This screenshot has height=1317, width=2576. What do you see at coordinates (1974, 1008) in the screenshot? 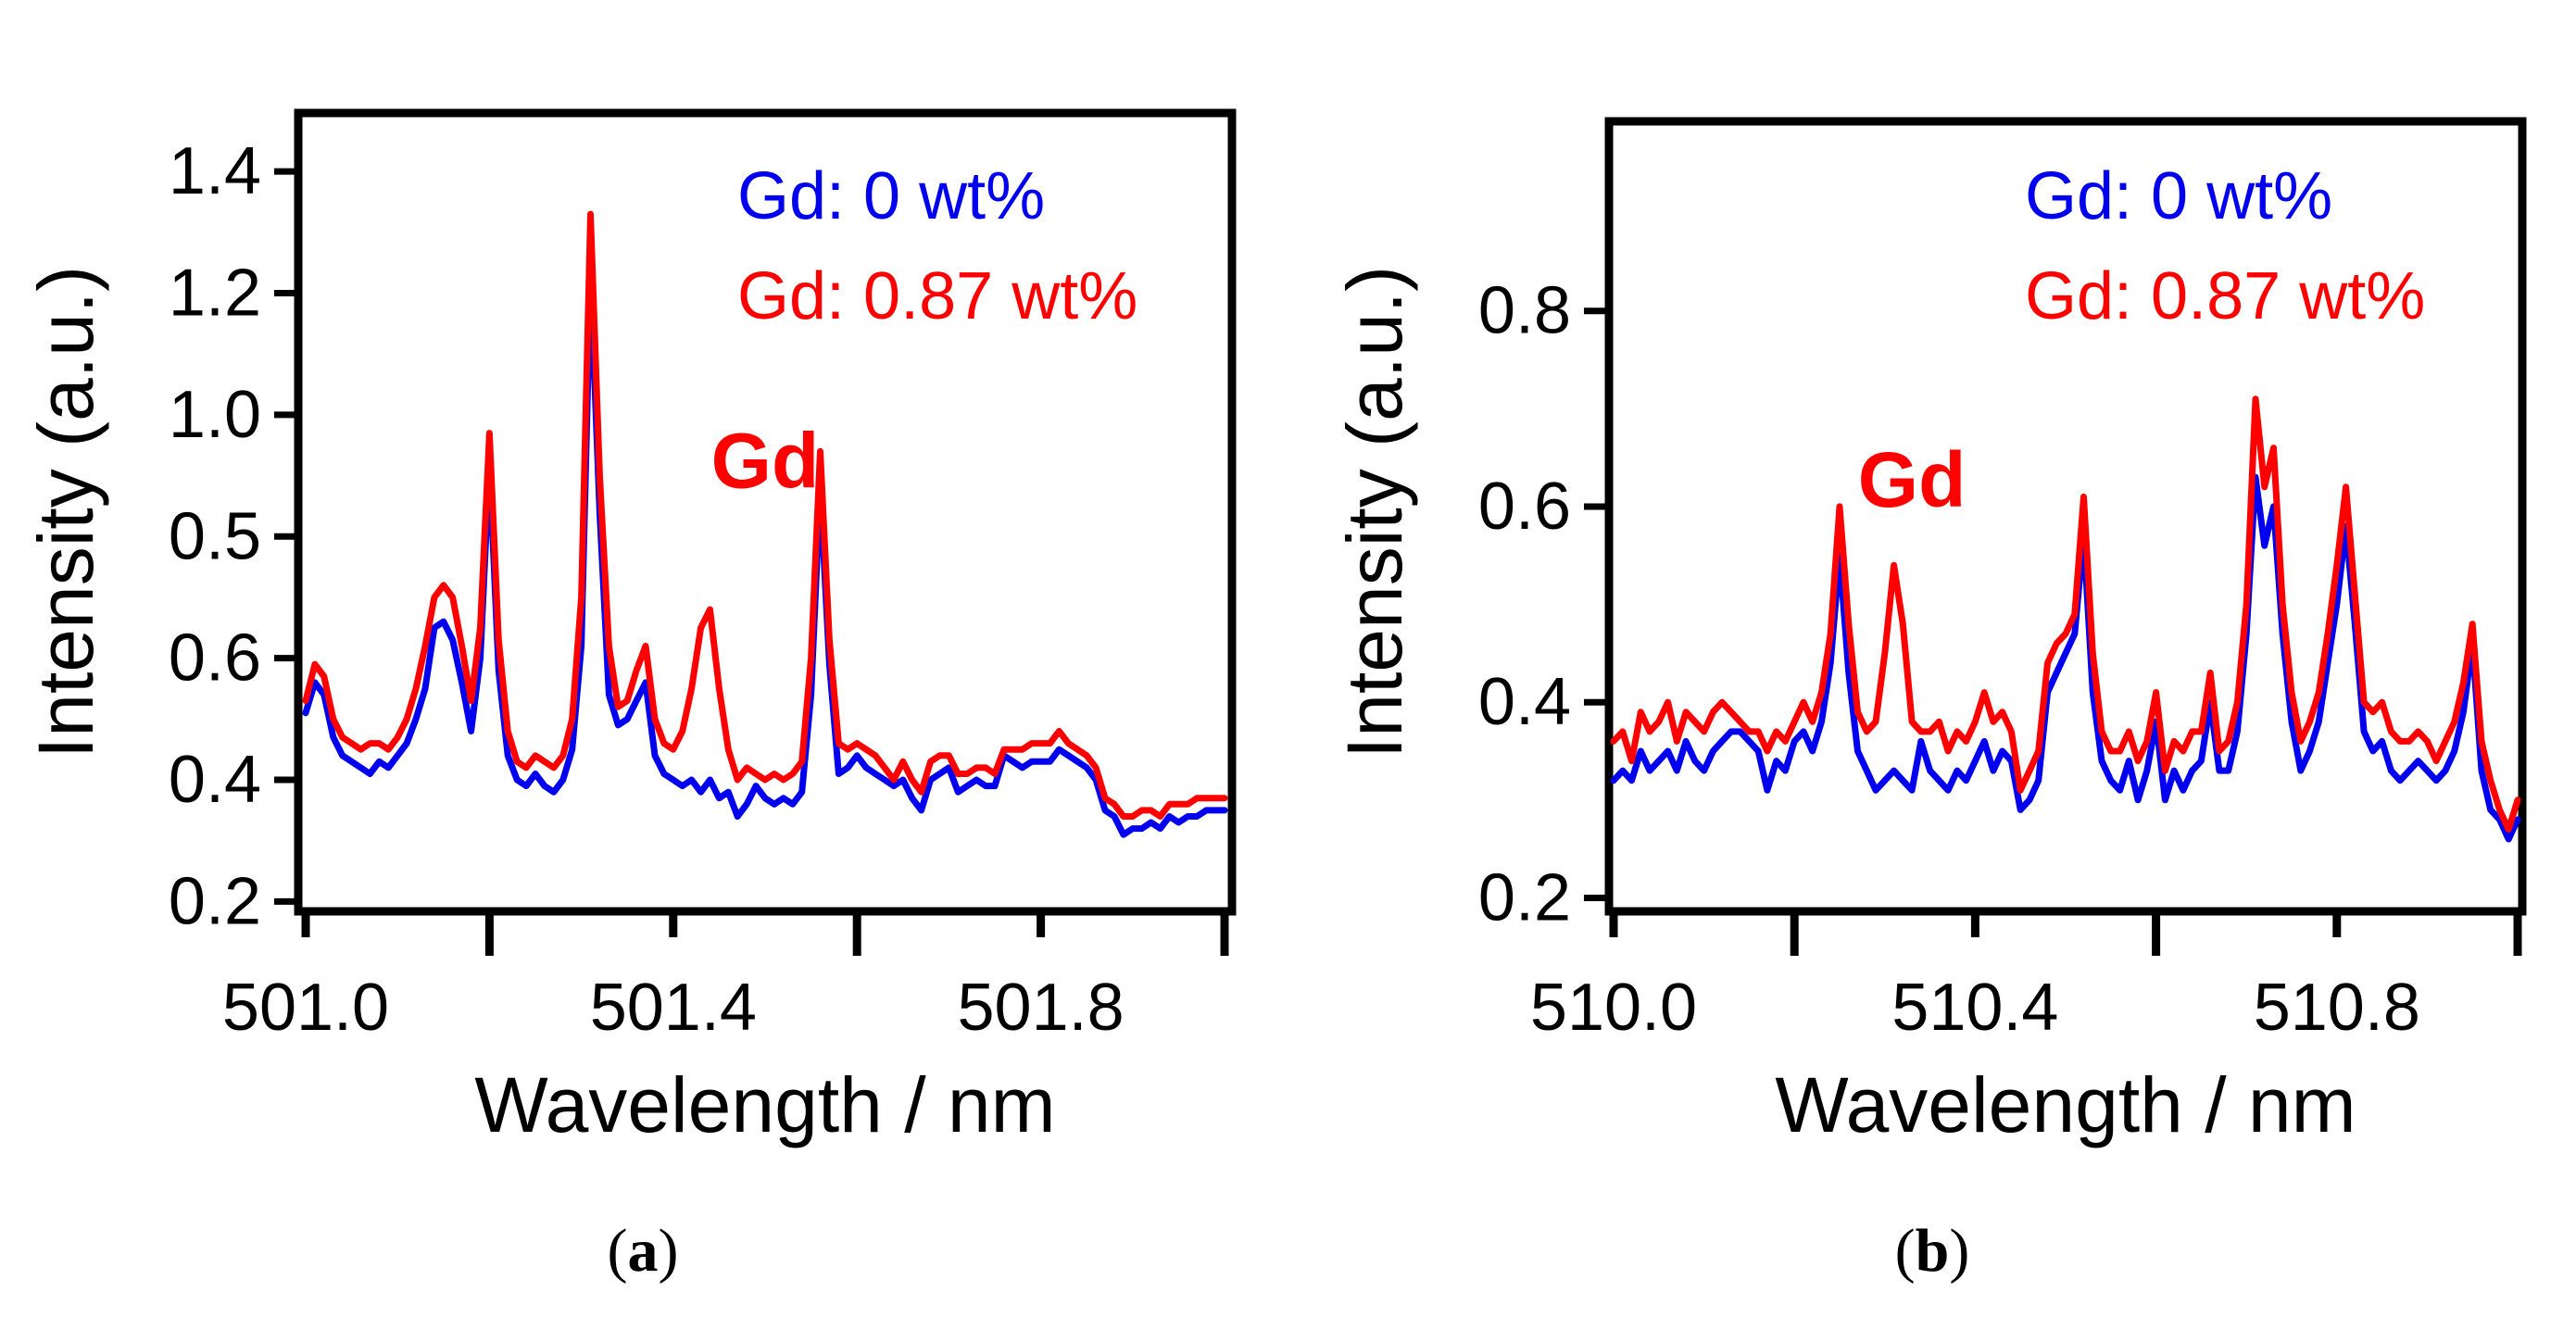
I see `x-tick-label-b-1: 510.4` at bounding box center [1974, 1008].